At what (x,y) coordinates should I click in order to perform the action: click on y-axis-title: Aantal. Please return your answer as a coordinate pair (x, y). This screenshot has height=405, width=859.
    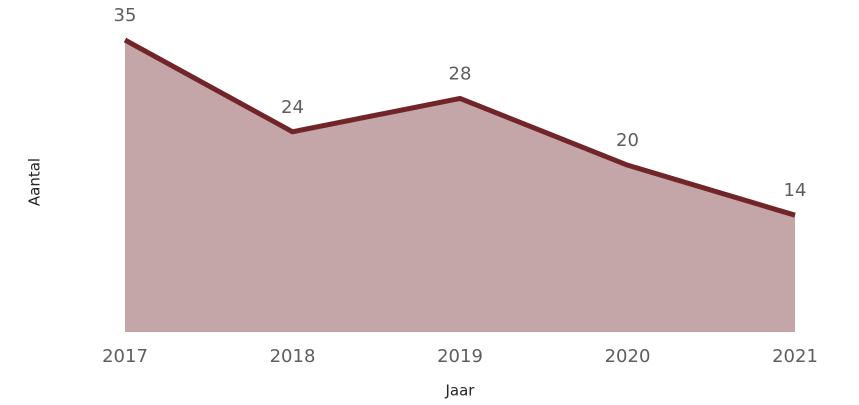
    Looking at the image, I should click on (35, 182).